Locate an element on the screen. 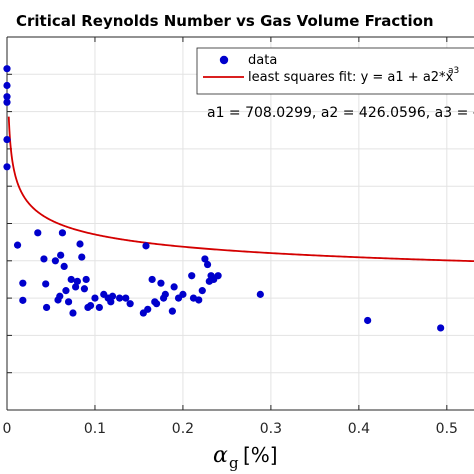 The width and height of the screenshot is (474, 474). x-axis-label: α g [%] is located at coordinates (245, 457).